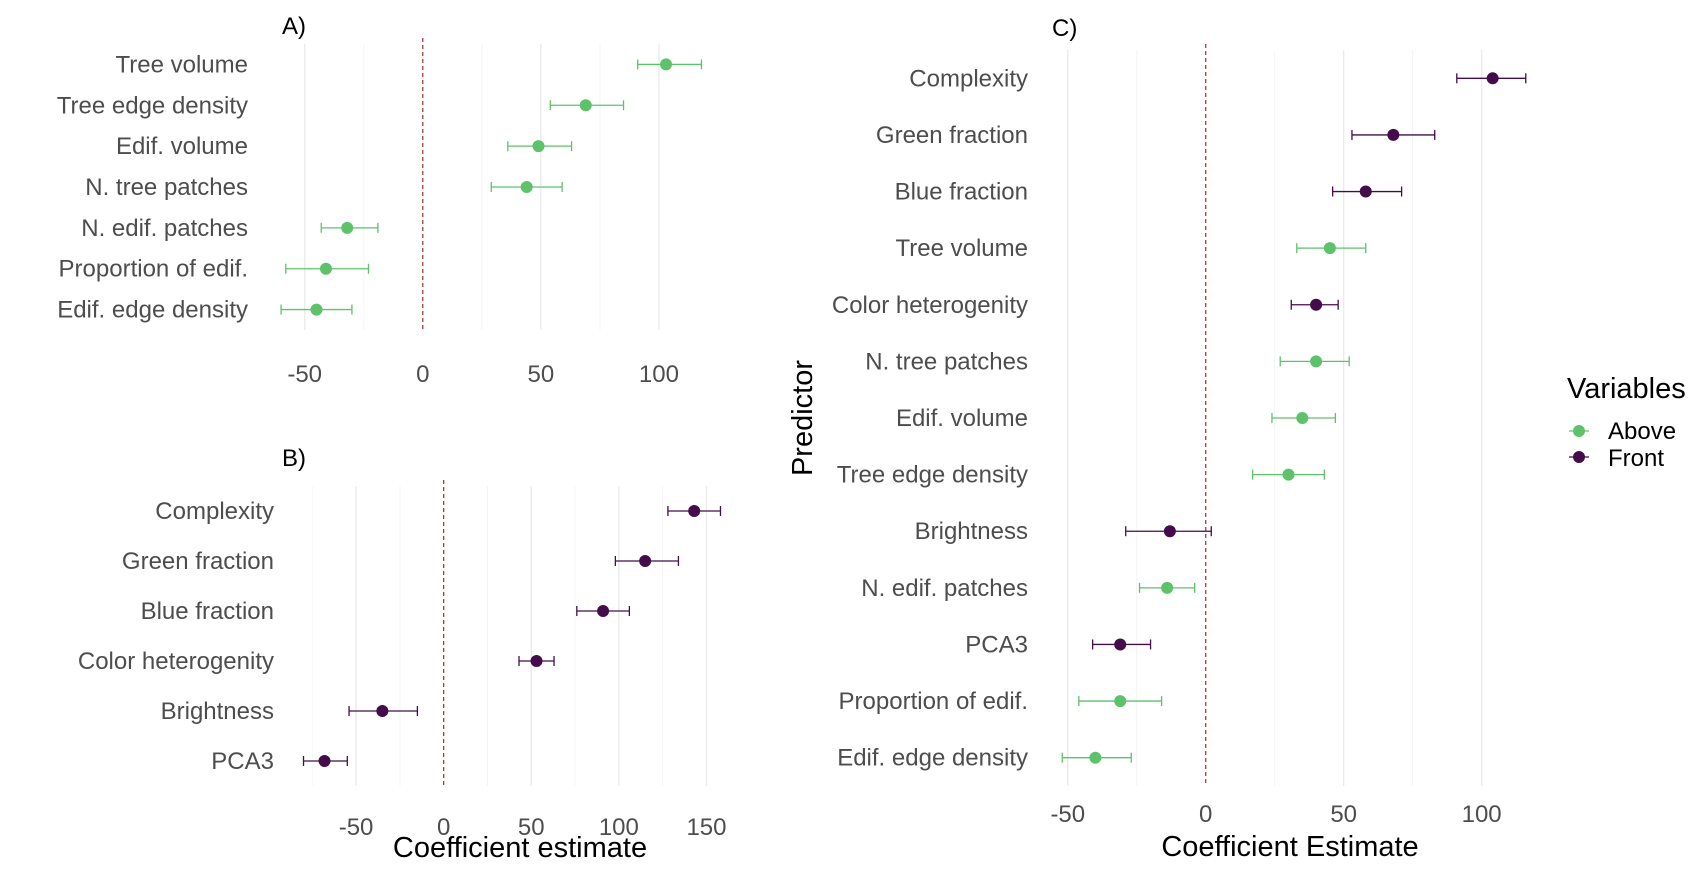 The width and height of the screenshot is (1707, 869). What do you see at coordinates (1064, 28) in the screenshot?
I see `panel-c-tag: C)` at bounding box center [1064, 28].